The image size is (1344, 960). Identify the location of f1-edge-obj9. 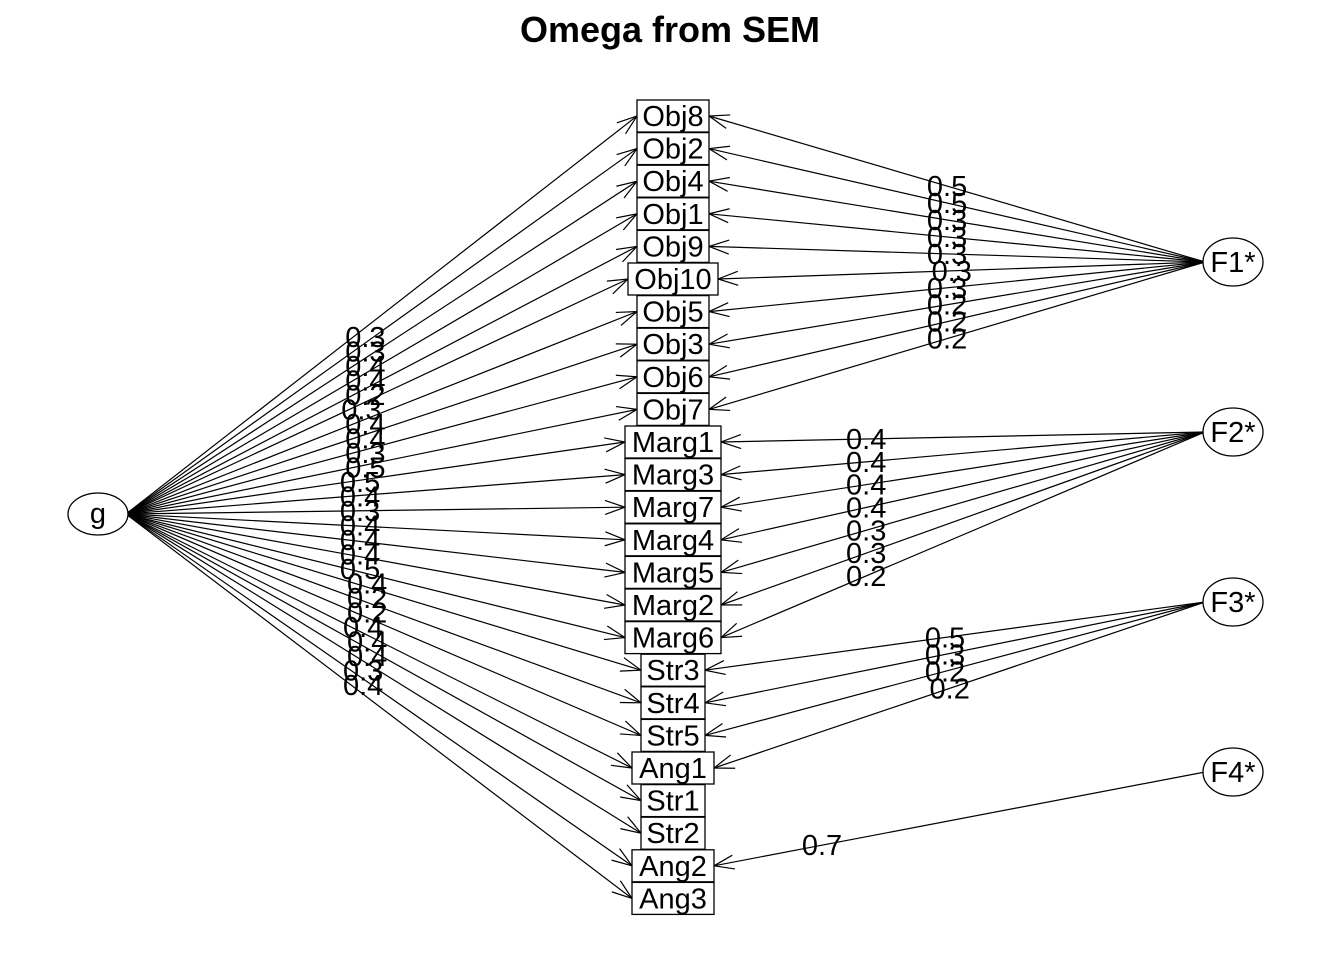
(957, 254).